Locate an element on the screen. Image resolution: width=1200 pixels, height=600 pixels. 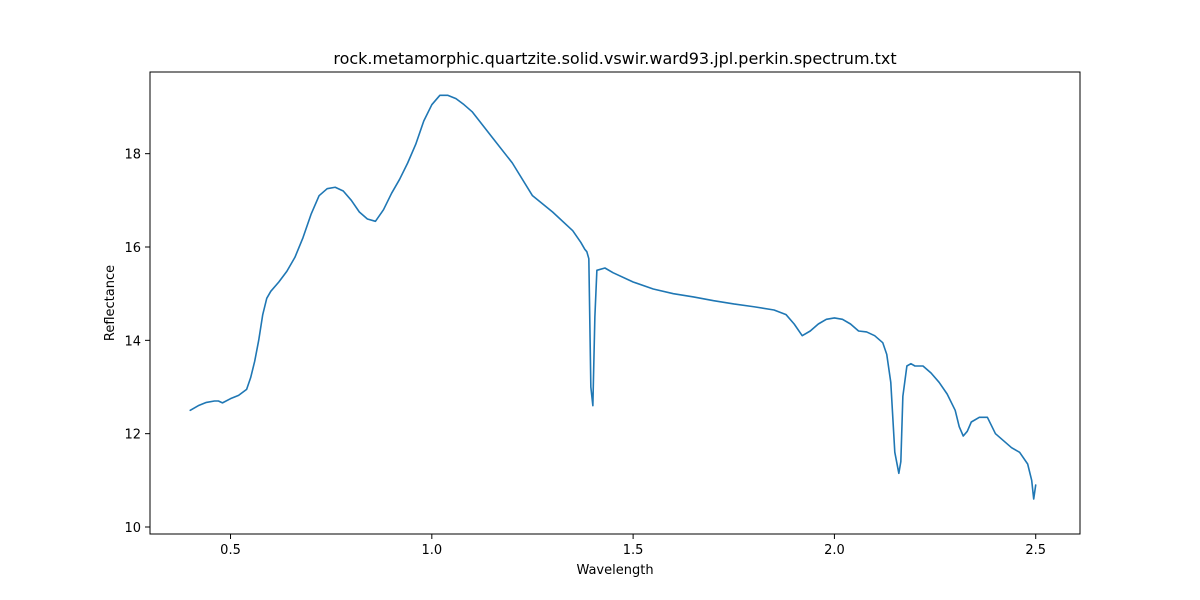
x-axis-ticks: 0.5 1.0 1.5 2.0 2.5 is located at coordinates (633, 546).